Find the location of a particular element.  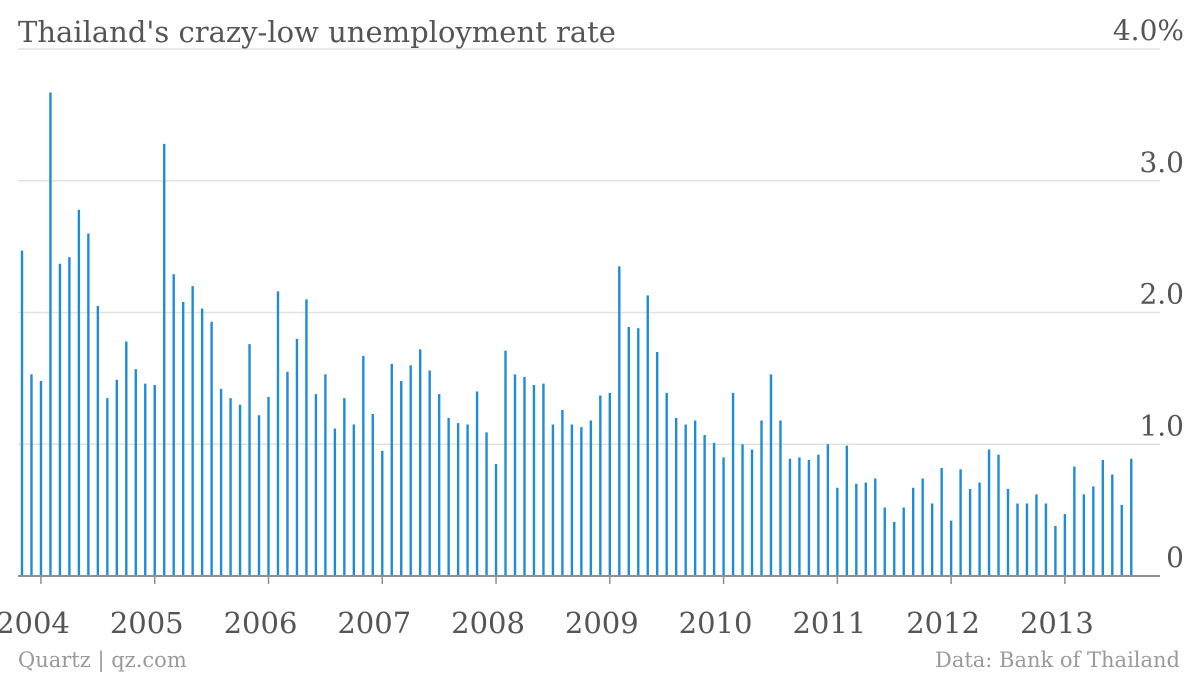

x-tick-label: 2010 is located at coordinates (716, 623).